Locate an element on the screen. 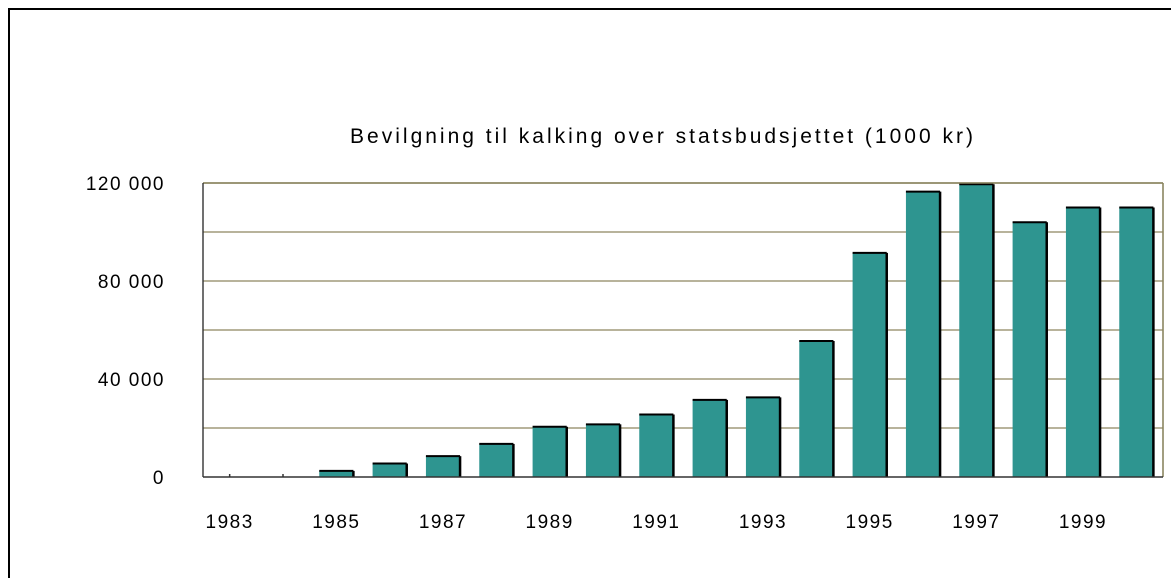 This screenshot has width=1173, height=578. x-tick-label: 1993 is located at coordinates (763, 522).